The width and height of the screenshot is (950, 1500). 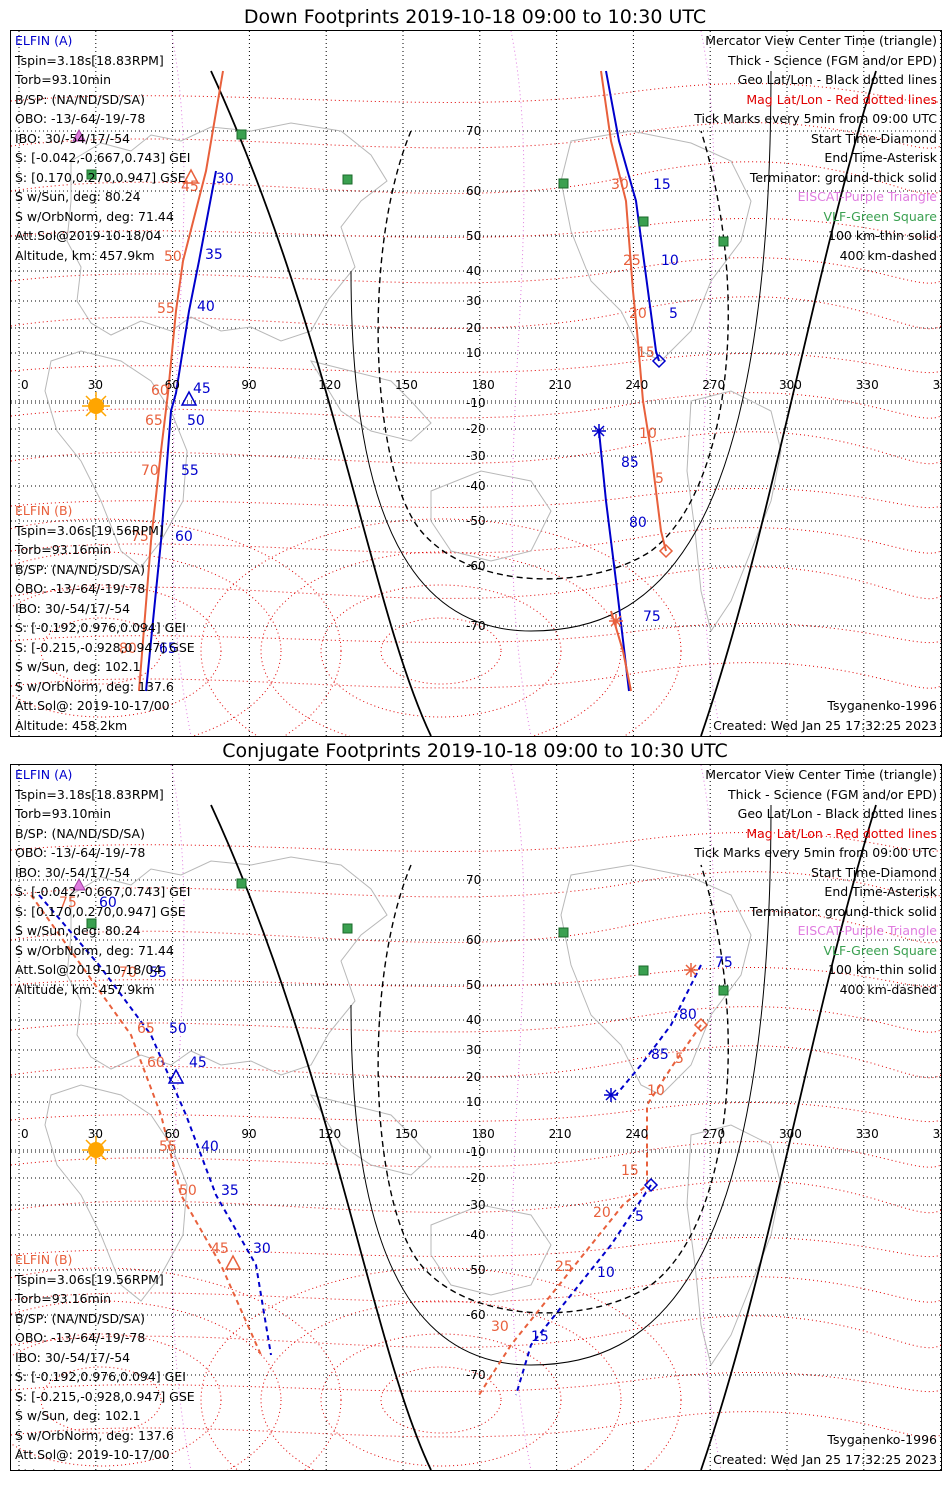 I want to click on lon-tick-label: 120, so click(x=329, y=1134).